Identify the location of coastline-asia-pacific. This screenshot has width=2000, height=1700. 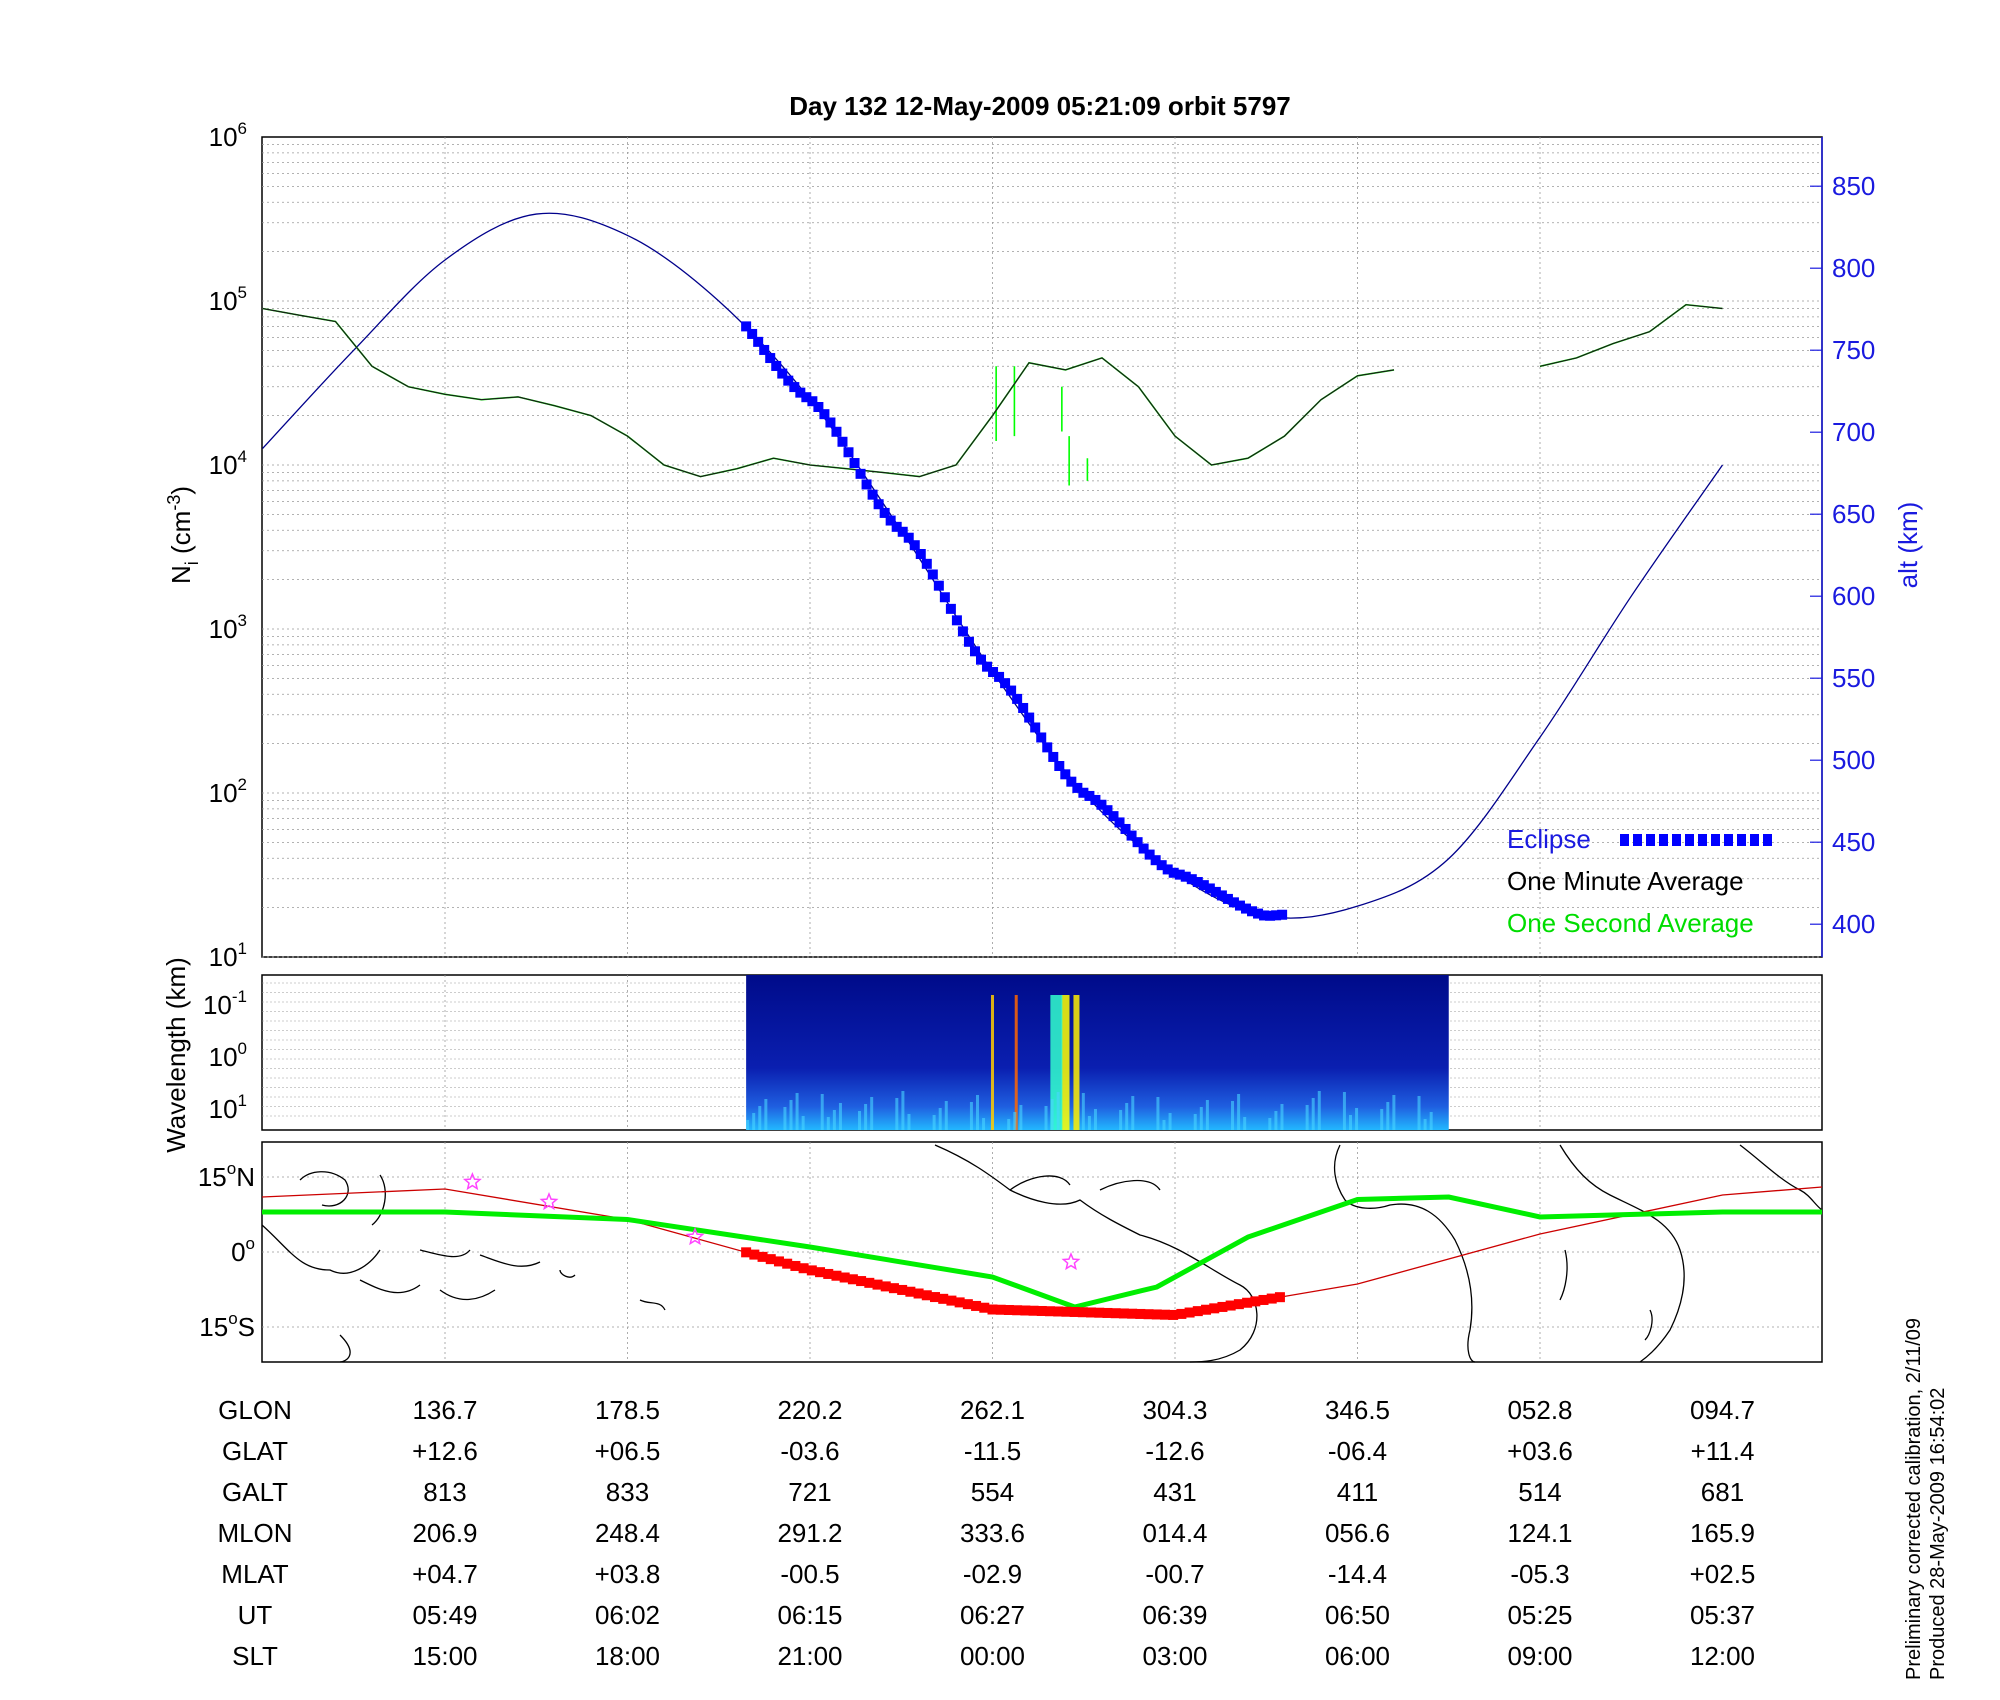
(463, 1267).